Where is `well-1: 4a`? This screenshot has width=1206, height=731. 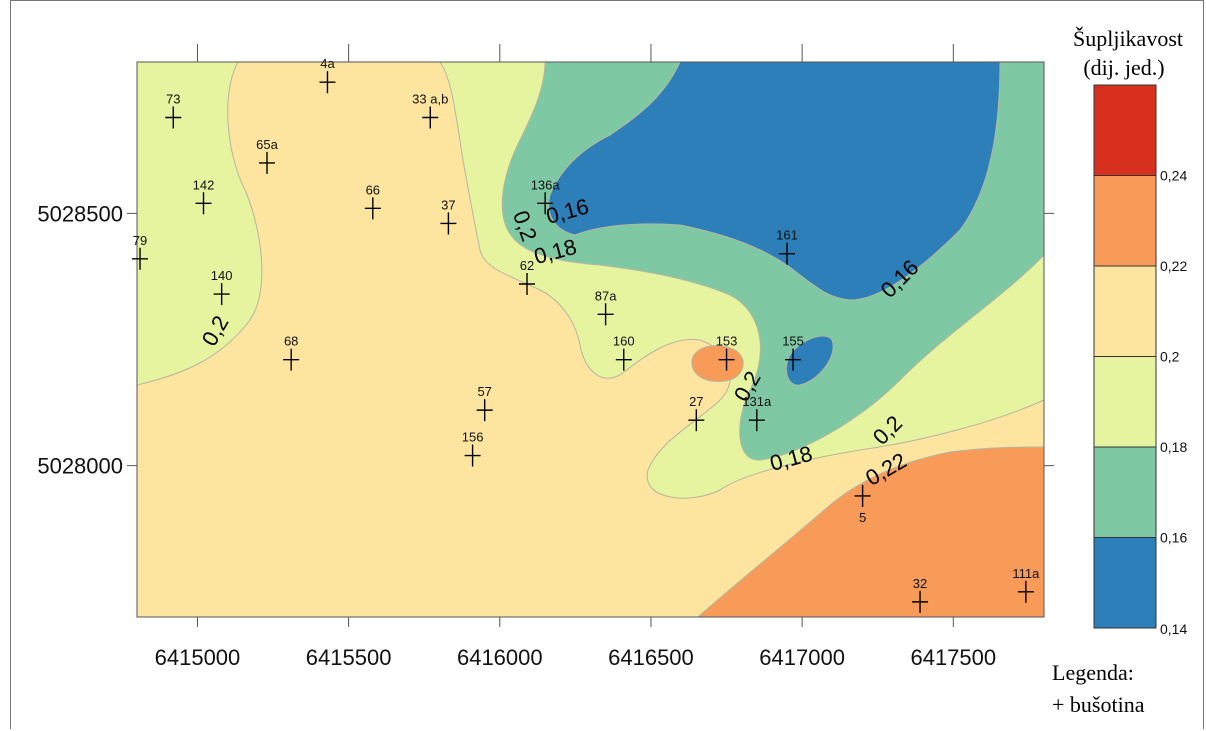 well-1: 4a is located at coordinates (327, 75).